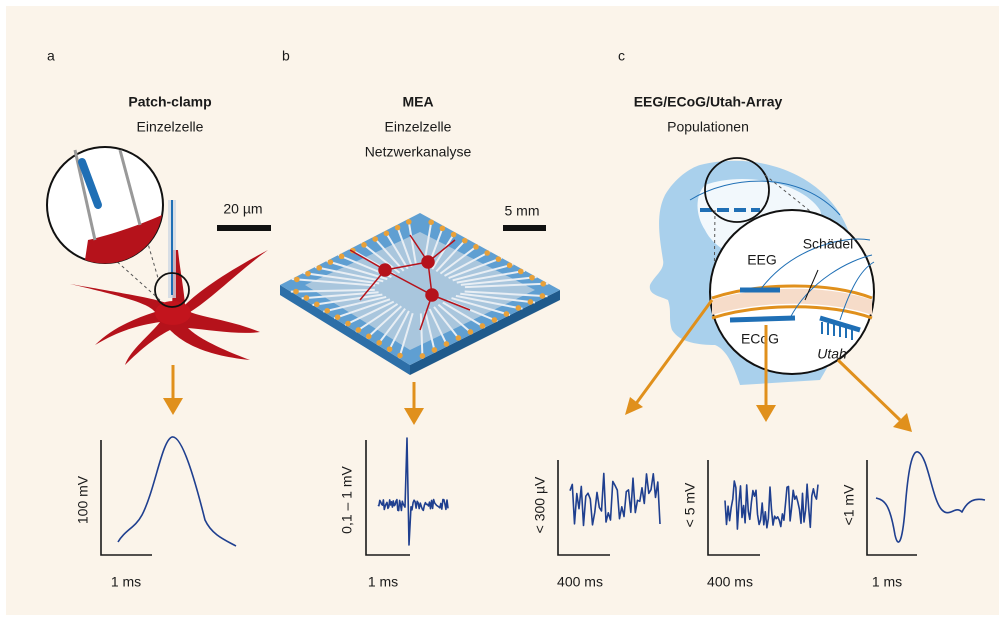 The height and width of the screenshot is (621, 1005). I want to click on panel-letter: c, so click(621, 56).